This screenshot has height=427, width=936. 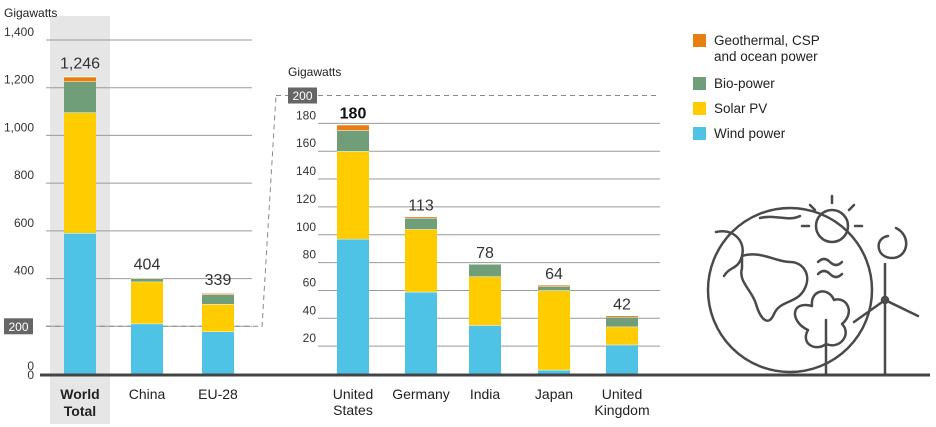 I want to click on legend-label: Bio-power, so click(x=744, y=83).